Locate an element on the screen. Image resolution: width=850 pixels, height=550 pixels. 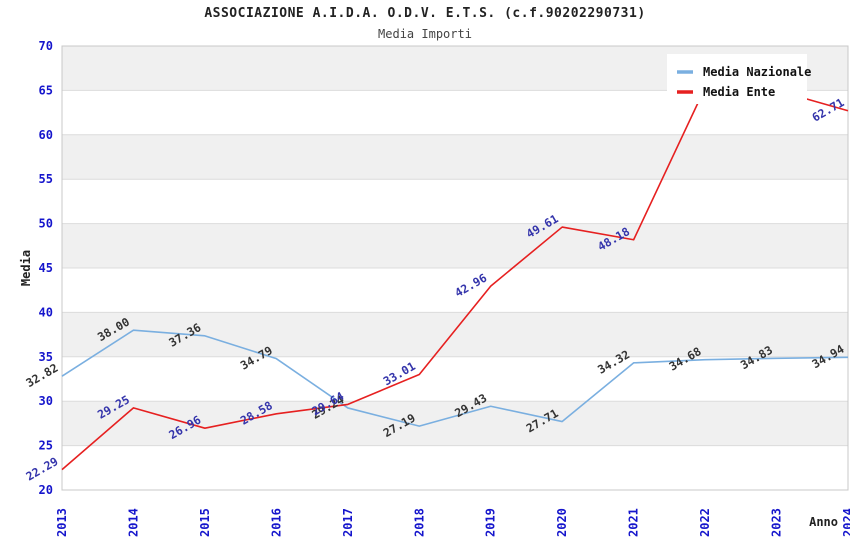
x-tick-label: 2023 is located at coordinates (777, 522).